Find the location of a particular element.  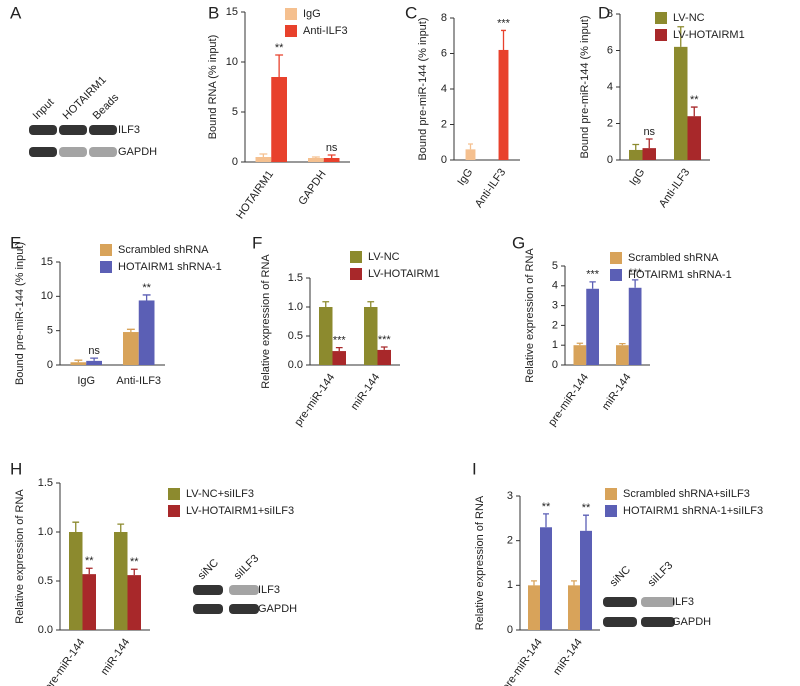

panel-letter: F is located at coordinates (257, 242).